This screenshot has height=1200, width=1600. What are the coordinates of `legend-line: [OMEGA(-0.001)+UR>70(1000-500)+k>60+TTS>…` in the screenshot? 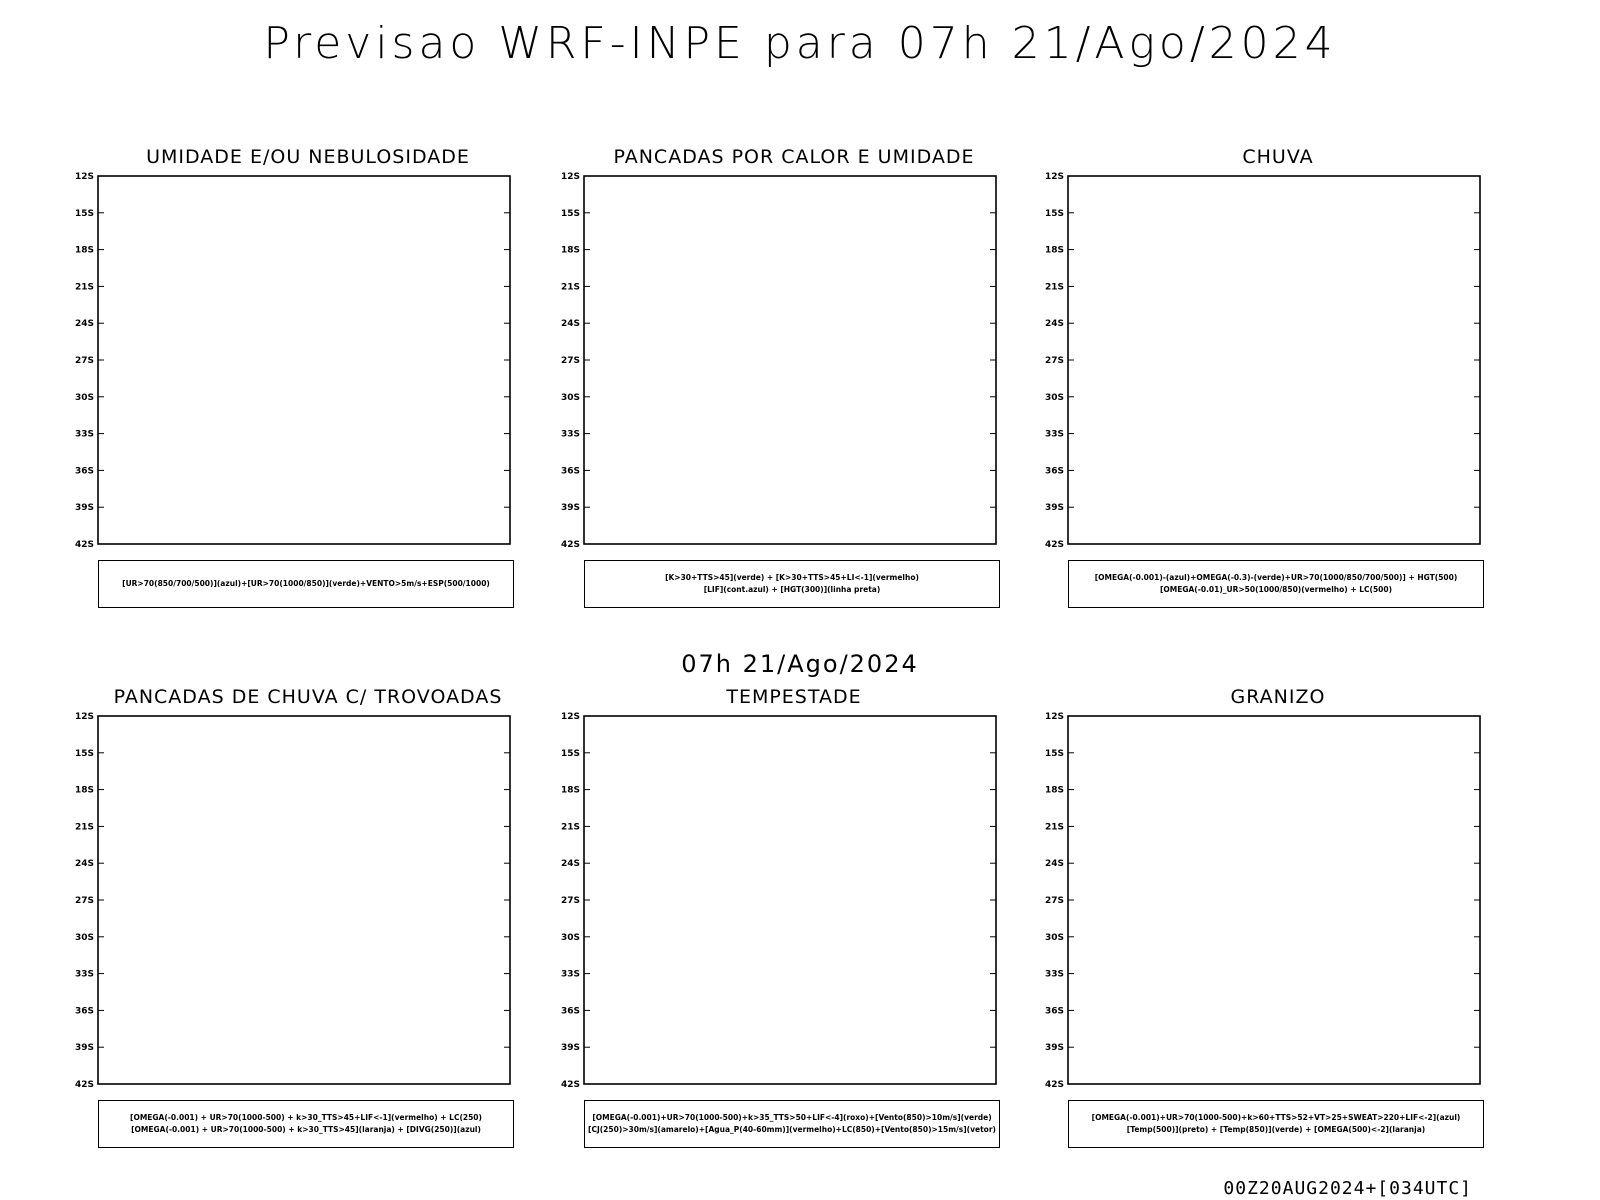 It's located at (1276, 1117).